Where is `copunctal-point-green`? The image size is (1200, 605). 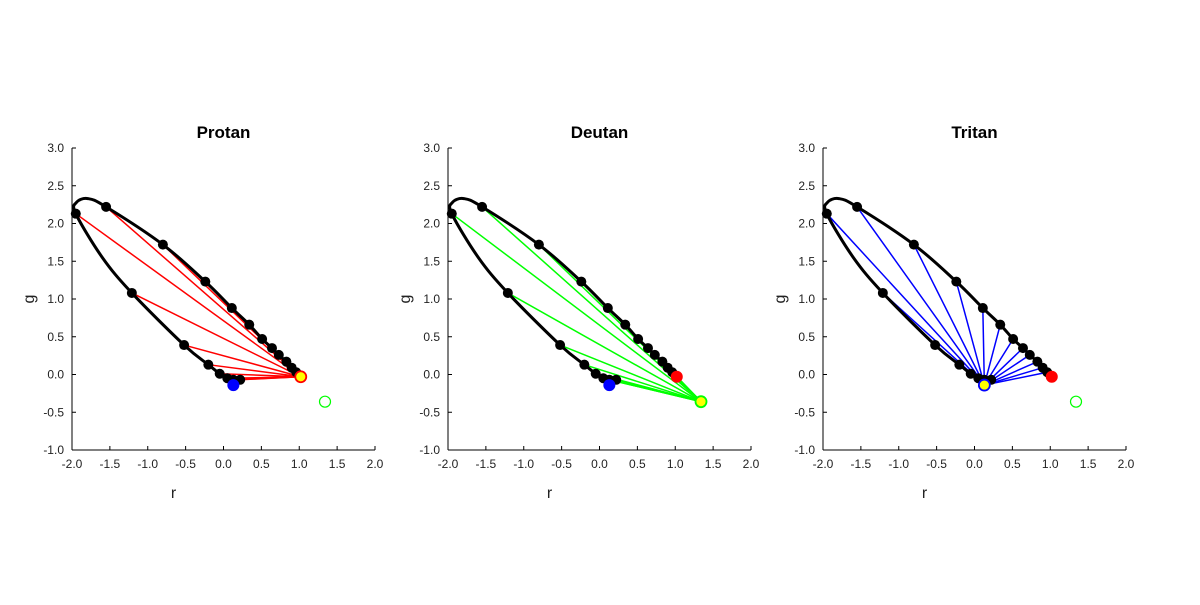
copunctal-point-green is located at coordinates (701, 402).